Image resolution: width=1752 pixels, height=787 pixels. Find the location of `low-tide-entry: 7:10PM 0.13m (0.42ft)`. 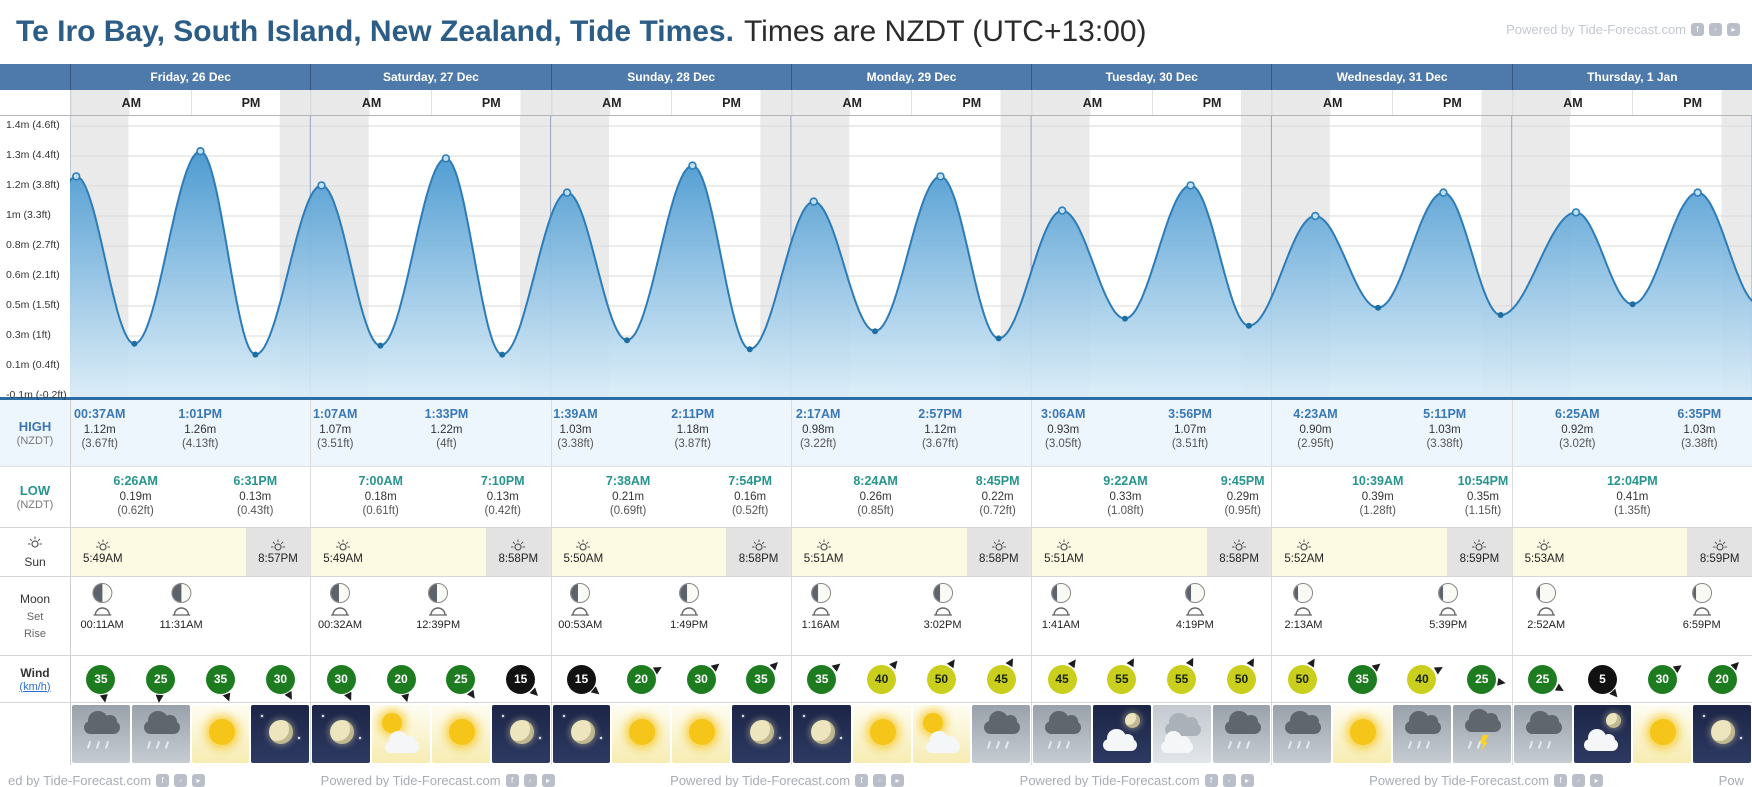

low-tide-entry: 7:10PM 0.13m (0.42ft) is located at coordinates (503, 496).